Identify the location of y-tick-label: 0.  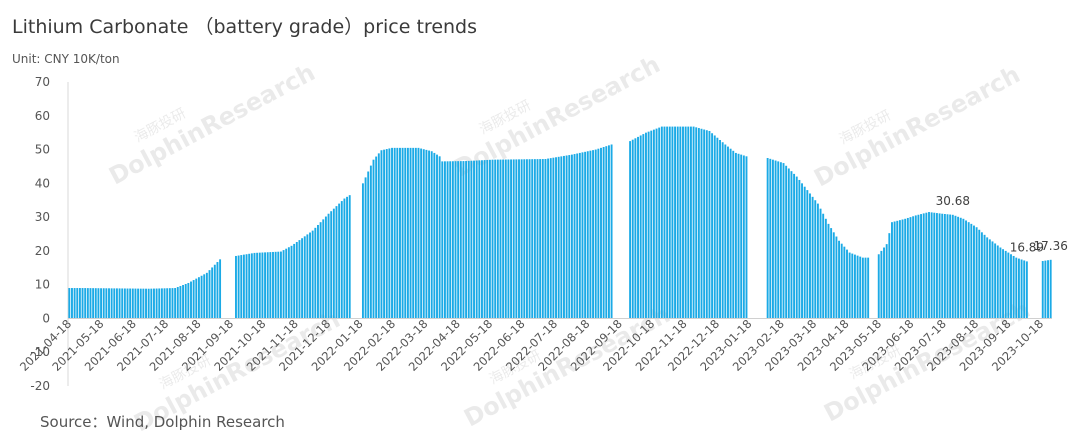
(46, 318).